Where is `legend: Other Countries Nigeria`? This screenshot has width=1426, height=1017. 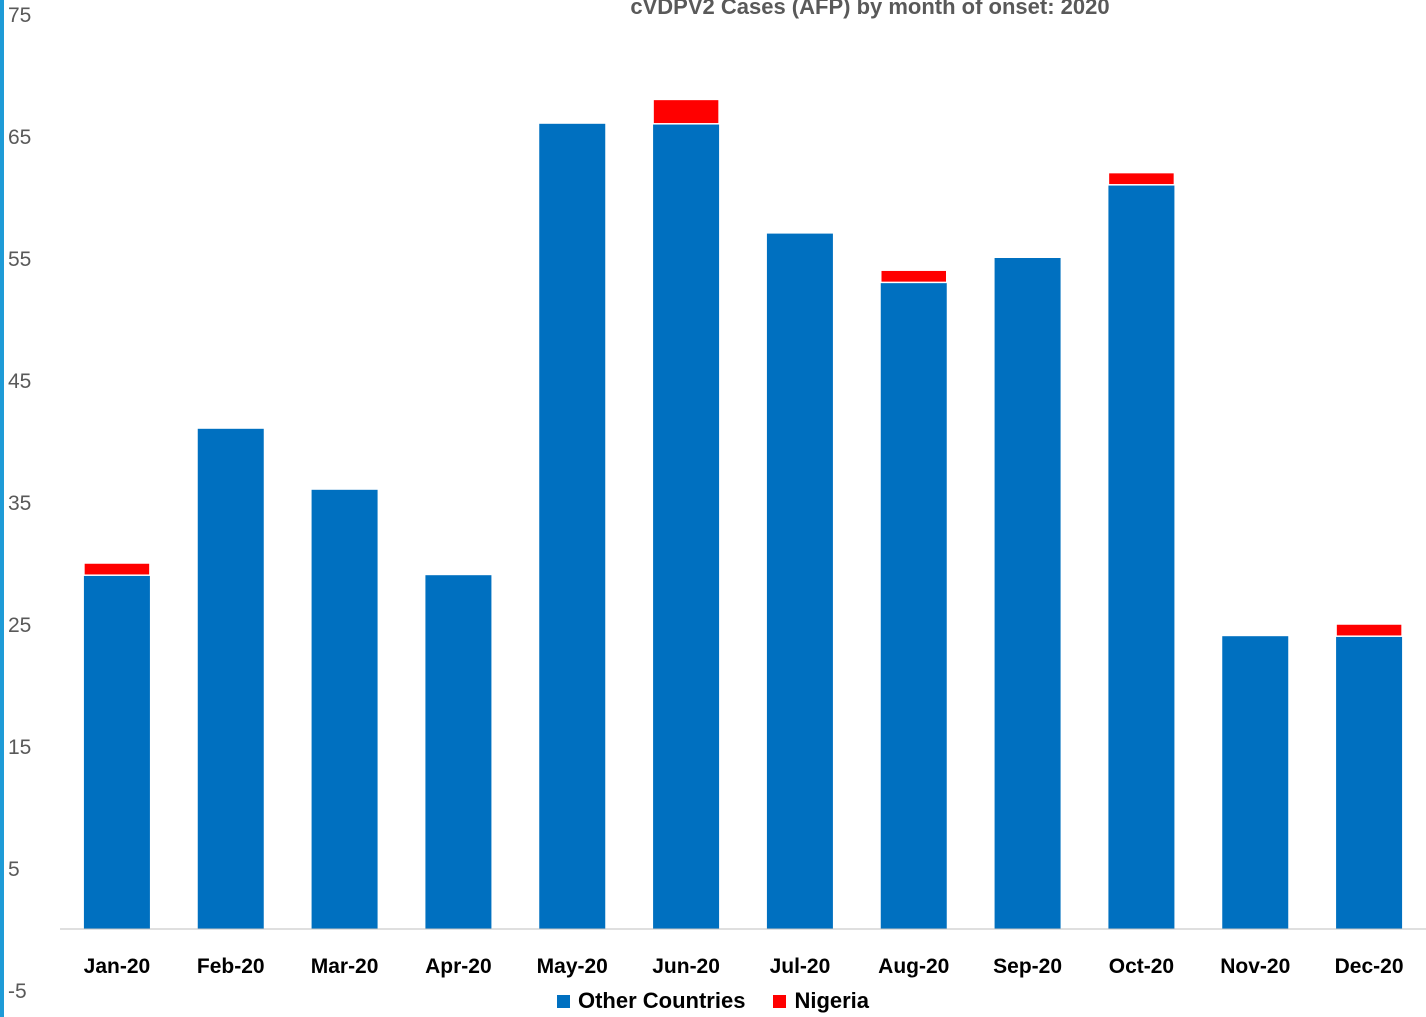 legend: Other Countries Nigeria is located at coordinates (713, 1001).